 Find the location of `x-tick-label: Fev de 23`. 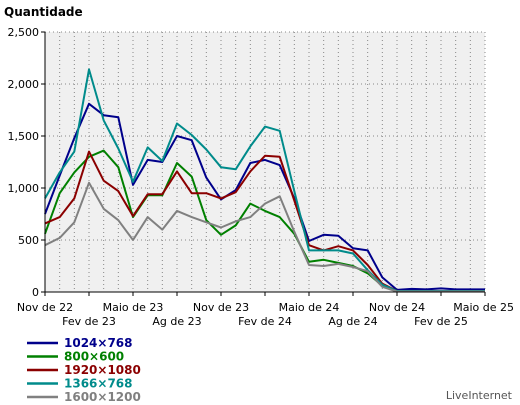

x-tick-label: Fev de 23 is located at coordinates (89, 321).